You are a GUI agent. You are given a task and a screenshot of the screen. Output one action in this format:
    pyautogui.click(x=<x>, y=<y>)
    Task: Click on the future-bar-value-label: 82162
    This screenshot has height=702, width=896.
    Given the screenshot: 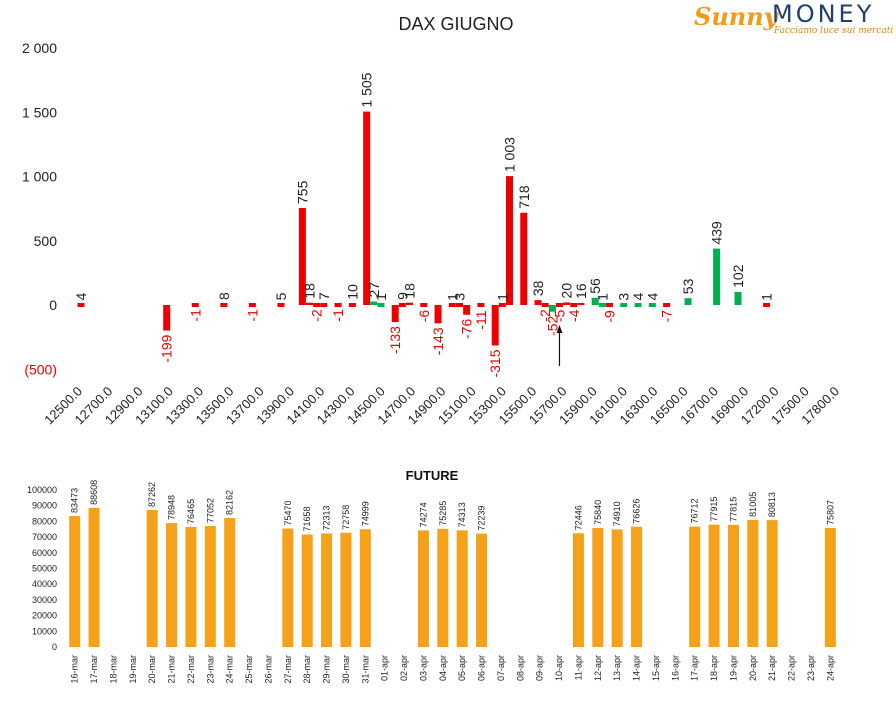 What is the action you would take?
    pyautogui.click(x=230, y=502)
    